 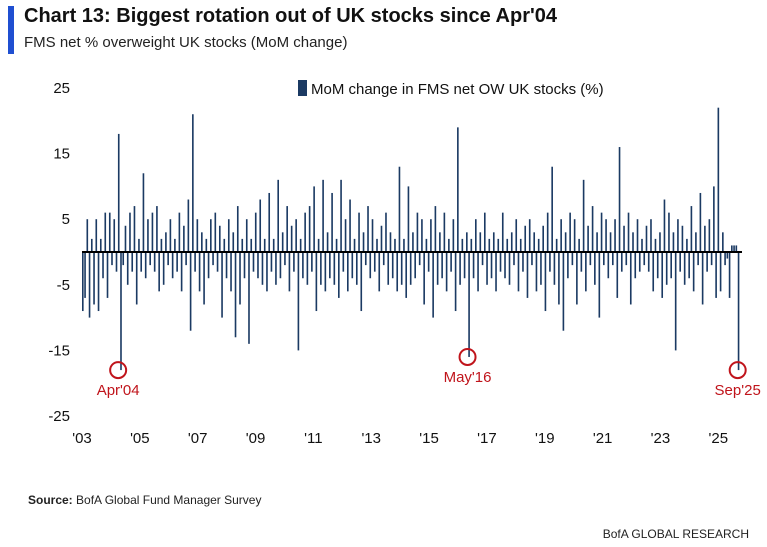 What do you see at coordinates (256, 438) in the screenshot?
I see `x-tick-label: '09` at bounding box center [256, 438].